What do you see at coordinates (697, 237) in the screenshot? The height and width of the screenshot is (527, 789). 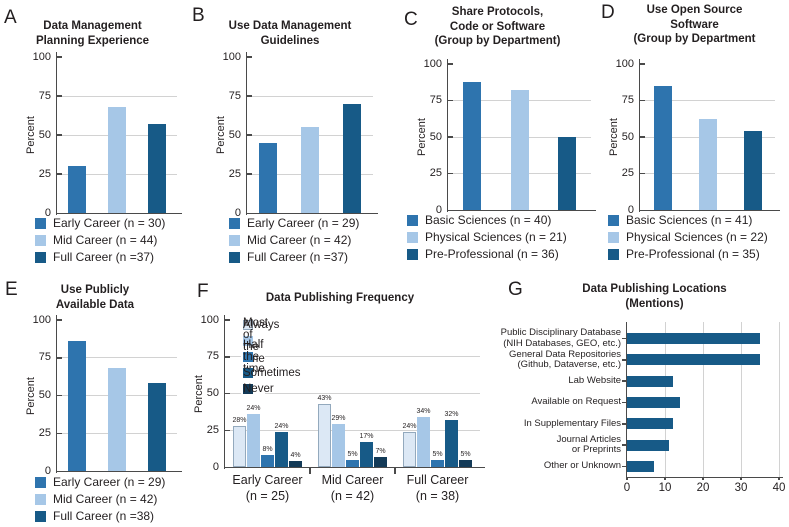 I see `legend-label: Physical Sciences (n = 22)` at bounding box center [697, 237].